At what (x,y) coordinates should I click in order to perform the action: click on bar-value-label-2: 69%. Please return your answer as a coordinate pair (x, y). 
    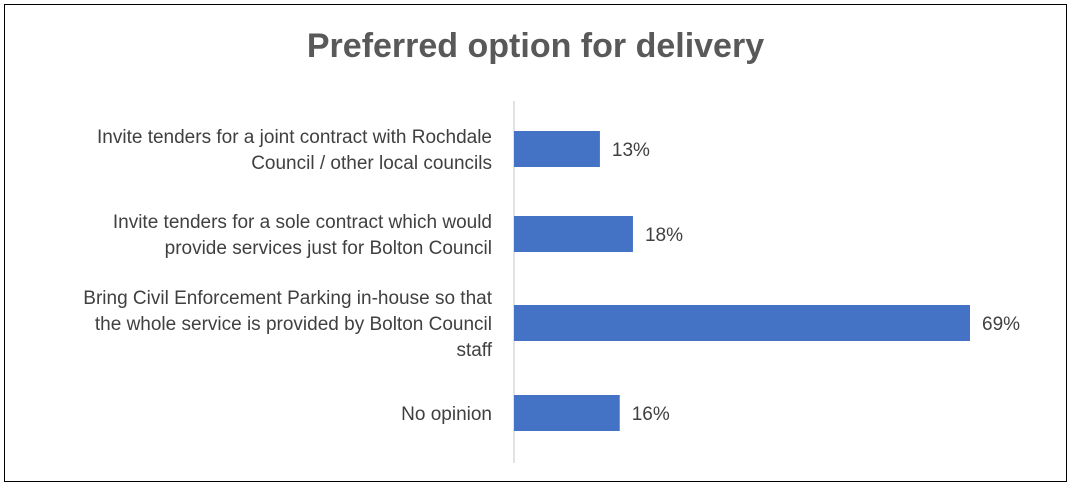
    Looking at the image, I should click on (1001, 324).